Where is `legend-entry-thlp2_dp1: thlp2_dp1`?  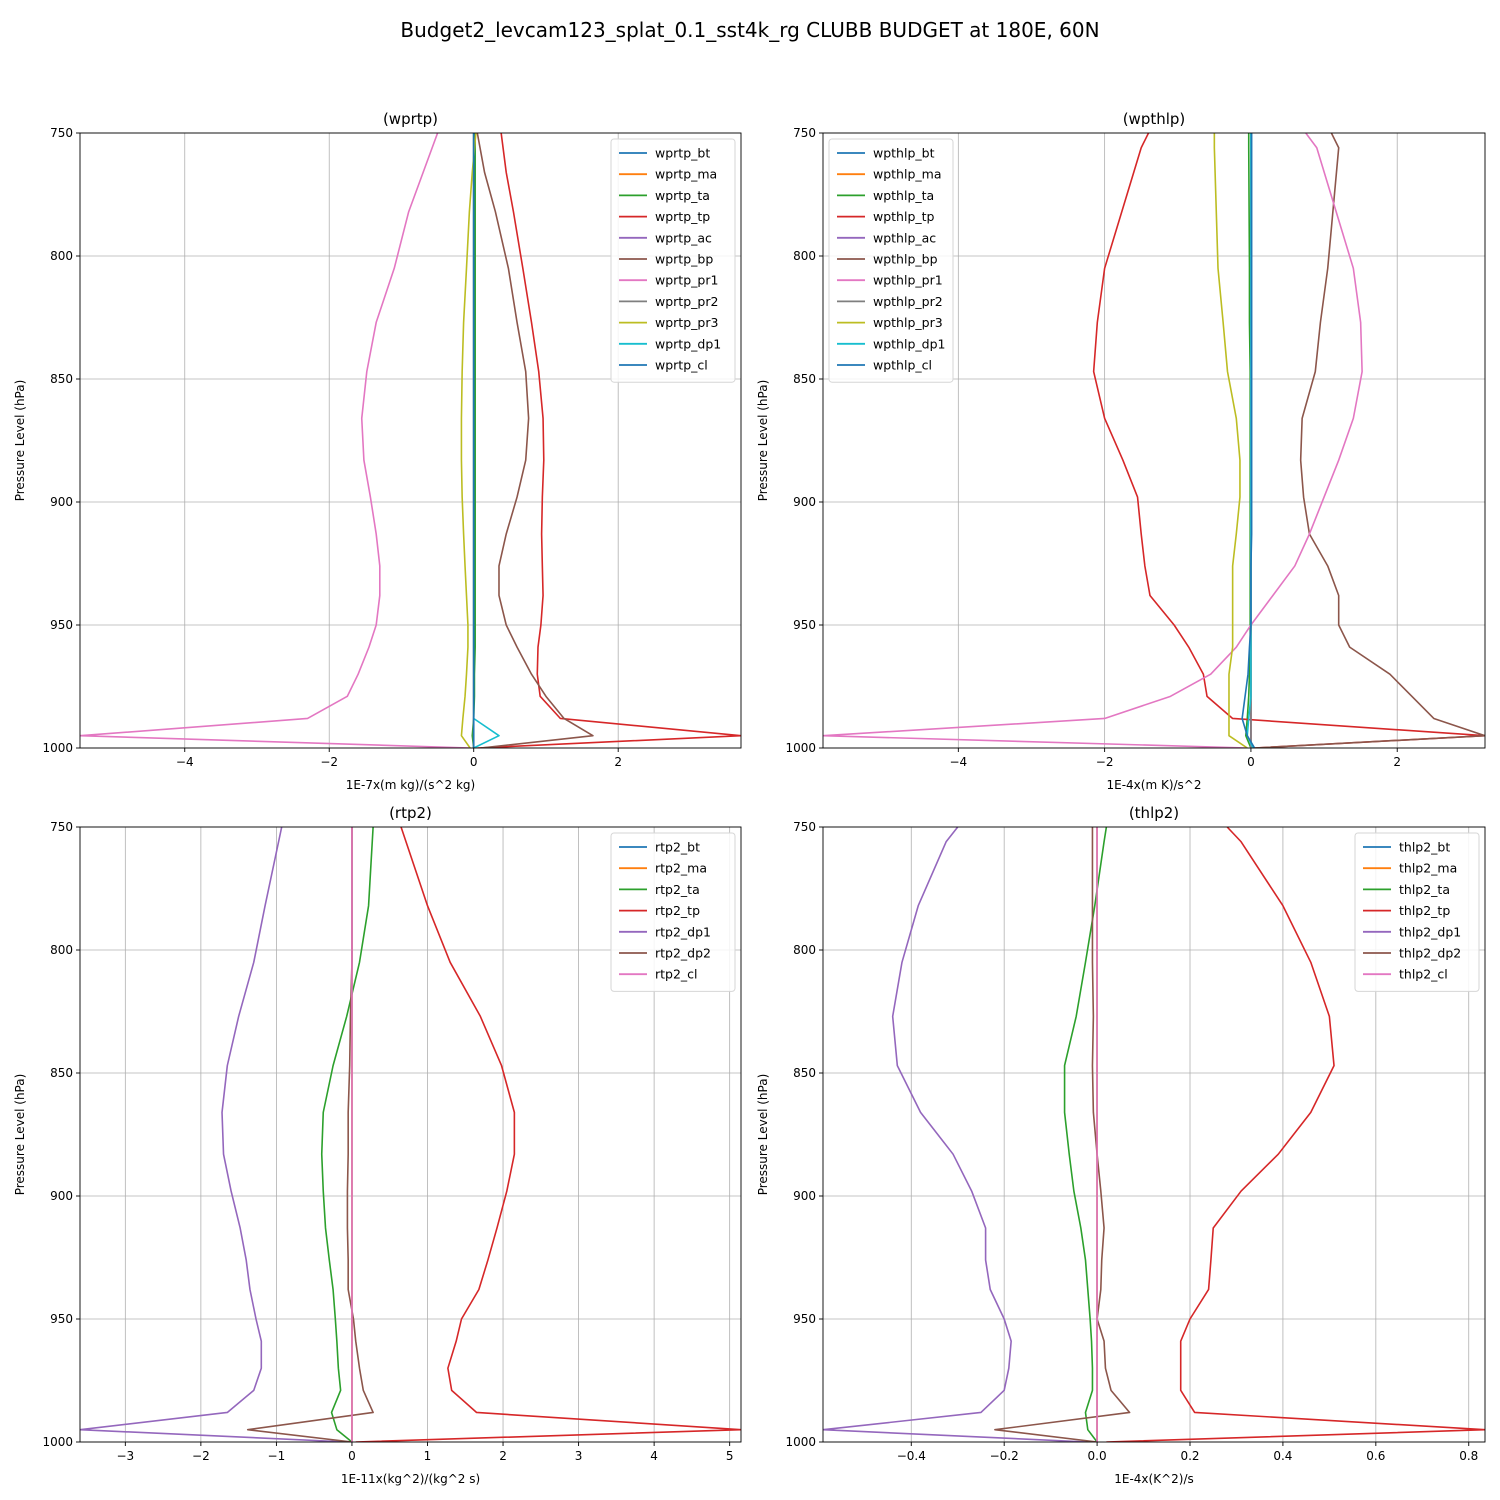
legend-entry-thlp2_dp1: thlp2_dp1 is located at coordinates (1430, 931).